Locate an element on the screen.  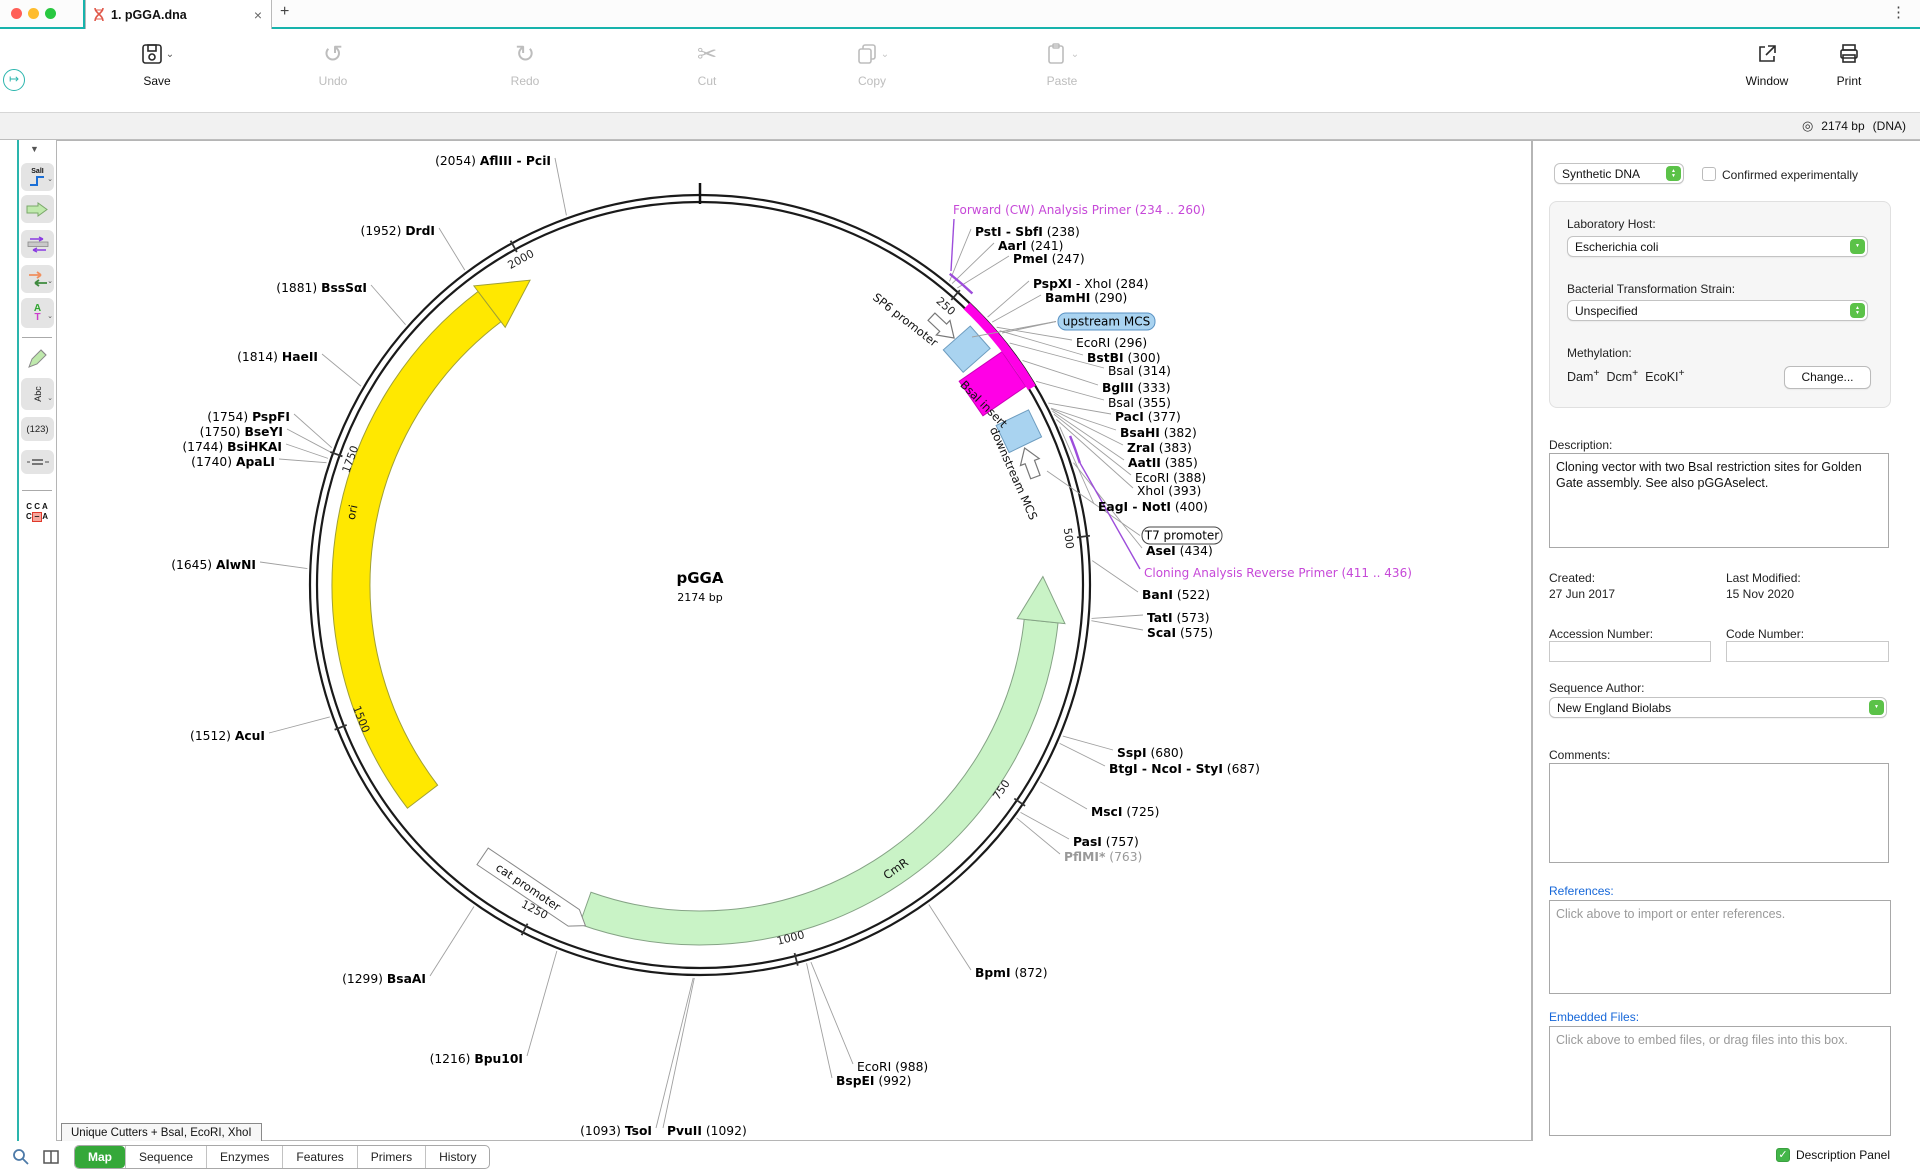
enzyme-site-label: (1754) PspFI is located at coordinates (248, 417).